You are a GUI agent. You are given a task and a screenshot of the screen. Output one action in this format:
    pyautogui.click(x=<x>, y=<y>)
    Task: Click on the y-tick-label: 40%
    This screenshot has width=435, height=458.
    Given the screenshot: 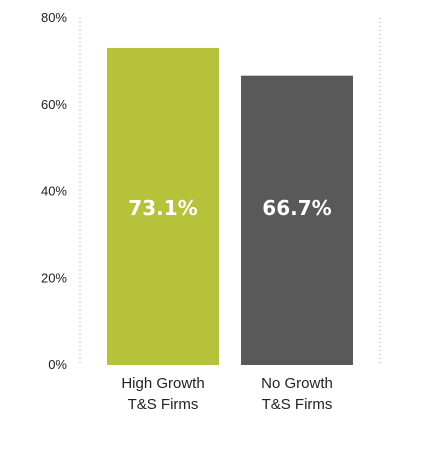 What is the action you would take?
    pyautogui.click(x=54, y=191)
    